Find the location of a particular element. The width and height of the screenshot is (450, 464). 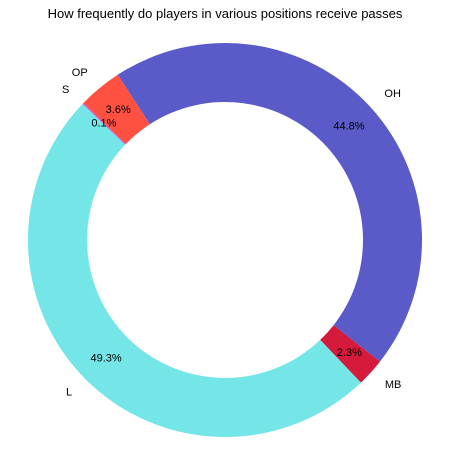

slice-op is located at coordinates (116, 109).